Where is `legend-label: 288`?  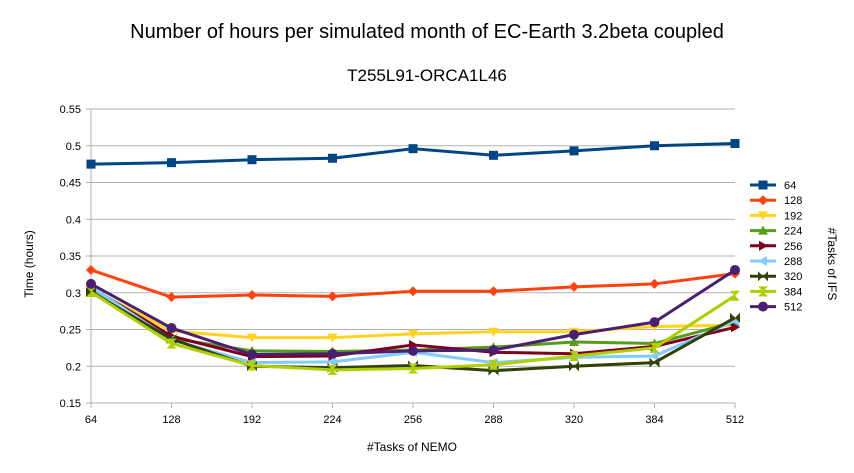
legend-label: 288 is located at coordinates (793, 262).